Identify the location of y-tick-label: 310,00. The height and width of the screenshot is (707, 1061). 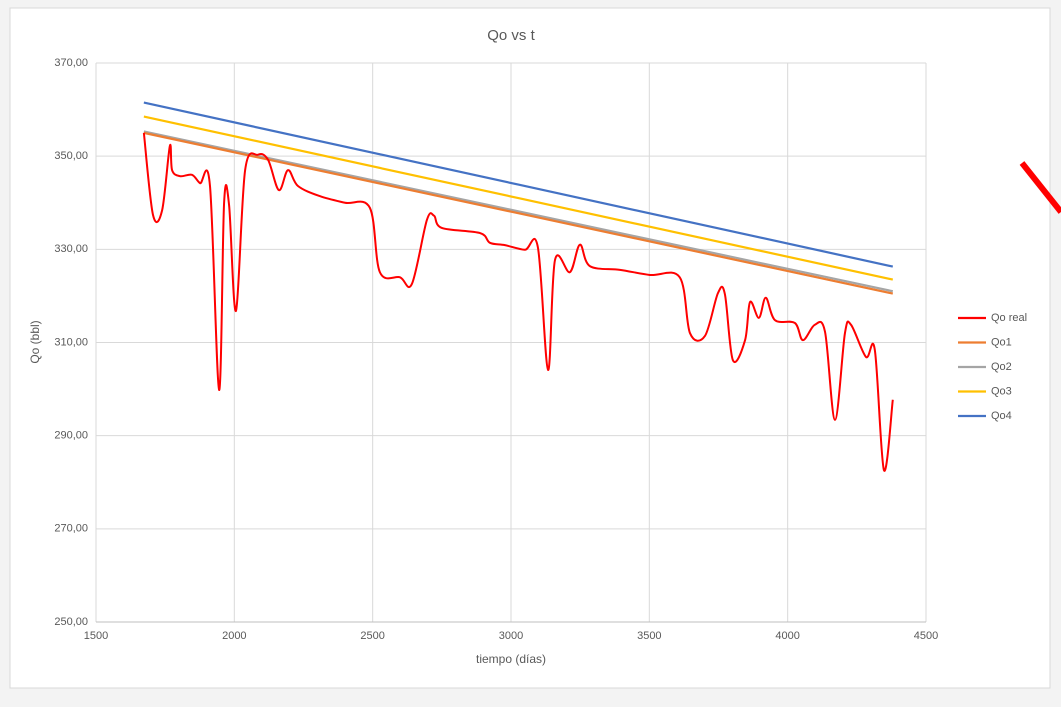
(71, 342).